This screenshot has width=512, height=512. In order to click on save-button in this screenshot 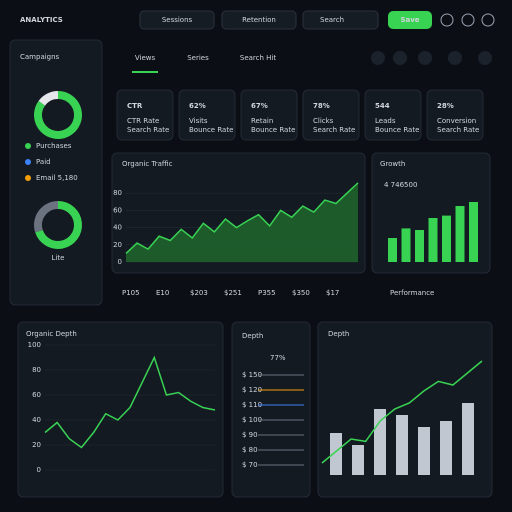, I will do `click(410, 20)`.